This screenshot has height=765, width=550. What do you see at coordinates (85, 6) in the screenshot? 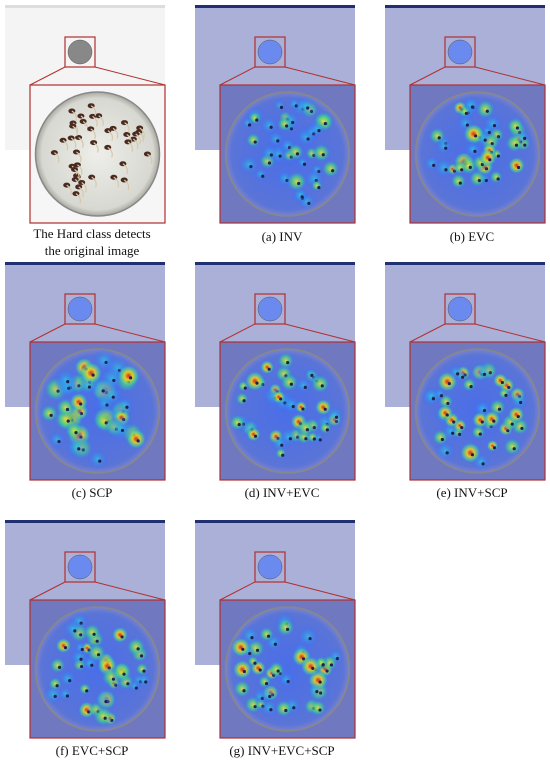
I see `panel-top-edge` at bounding box center [85, 6].